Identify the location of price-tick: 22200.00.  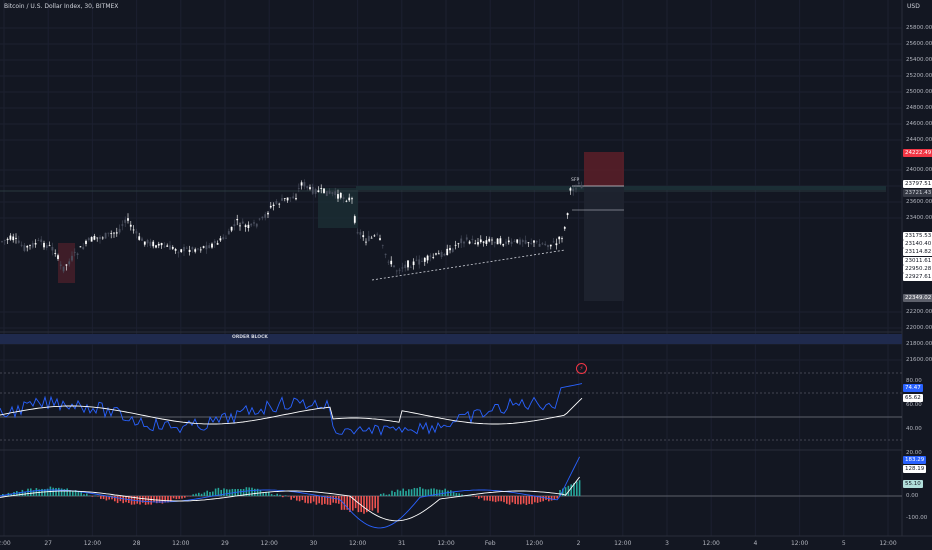
(919, 312).